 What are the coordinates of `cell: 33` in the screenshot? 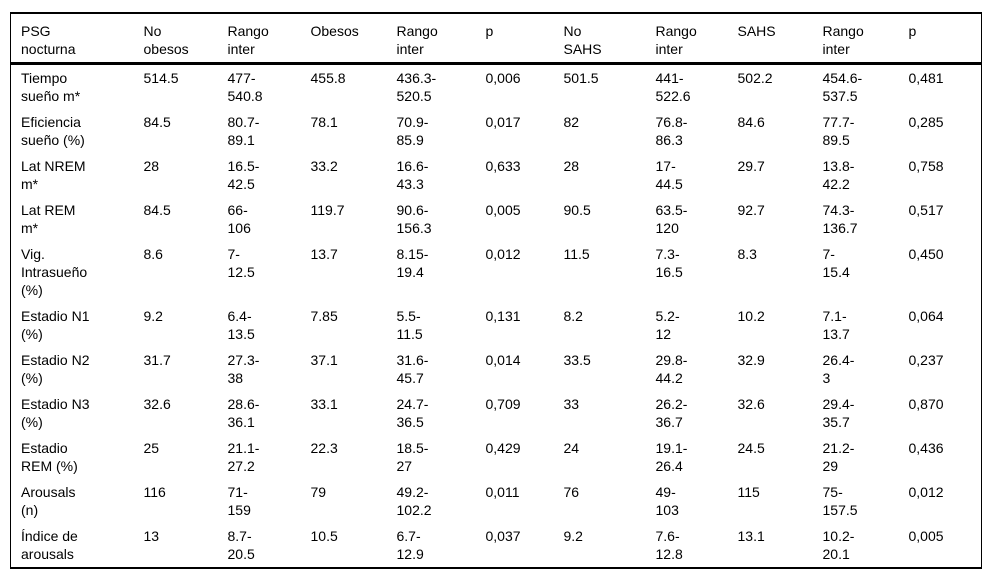 It's located at (571, 404).